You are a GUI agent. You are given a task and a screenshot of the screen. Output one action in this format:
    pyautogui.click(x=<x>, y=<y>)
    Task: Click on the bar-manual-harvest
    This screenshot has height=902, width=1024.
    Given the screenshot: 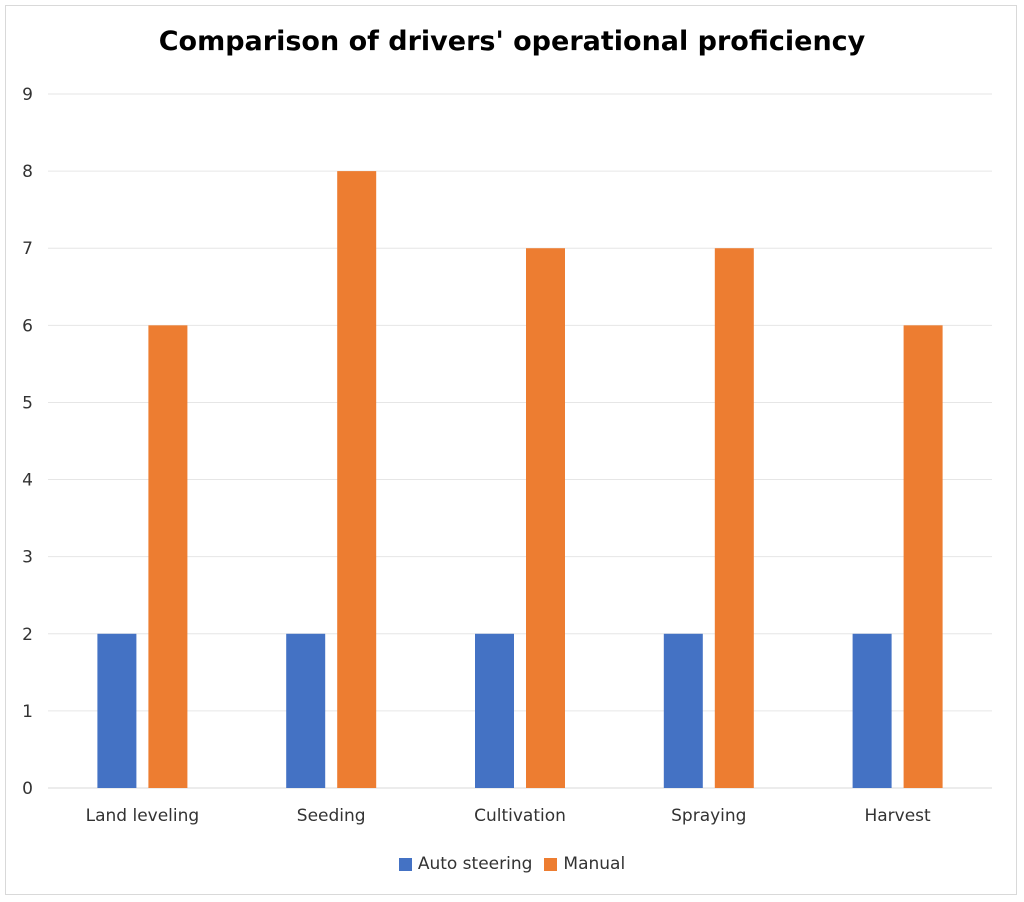 What is the action you would take?
    pyautogui.click(x=923, y=556)
    